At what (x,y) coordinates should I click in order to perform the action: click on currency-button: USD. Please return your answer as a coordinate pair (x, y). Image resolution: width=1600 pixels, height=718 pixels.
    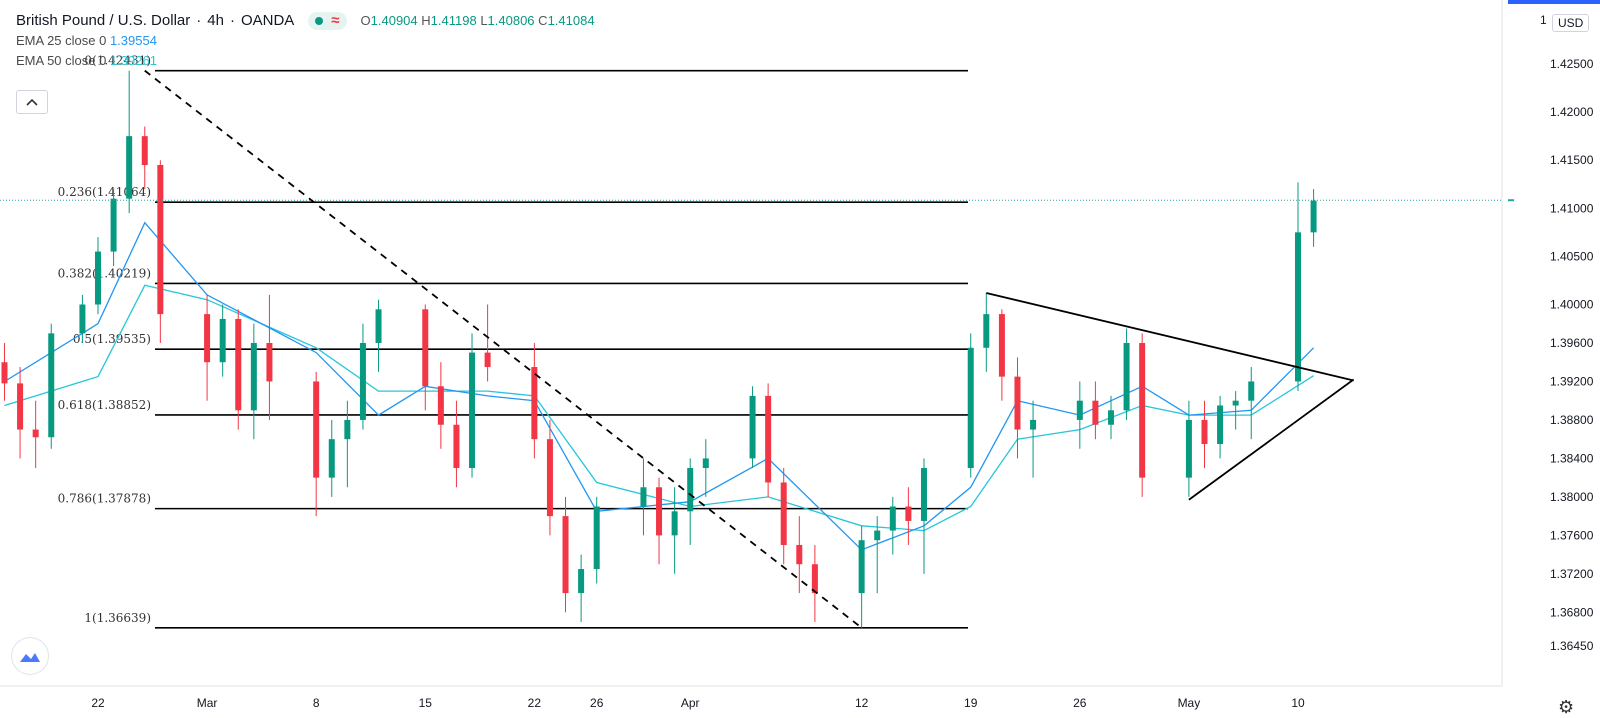
    Looking at the image, I should click on (1571, 23).